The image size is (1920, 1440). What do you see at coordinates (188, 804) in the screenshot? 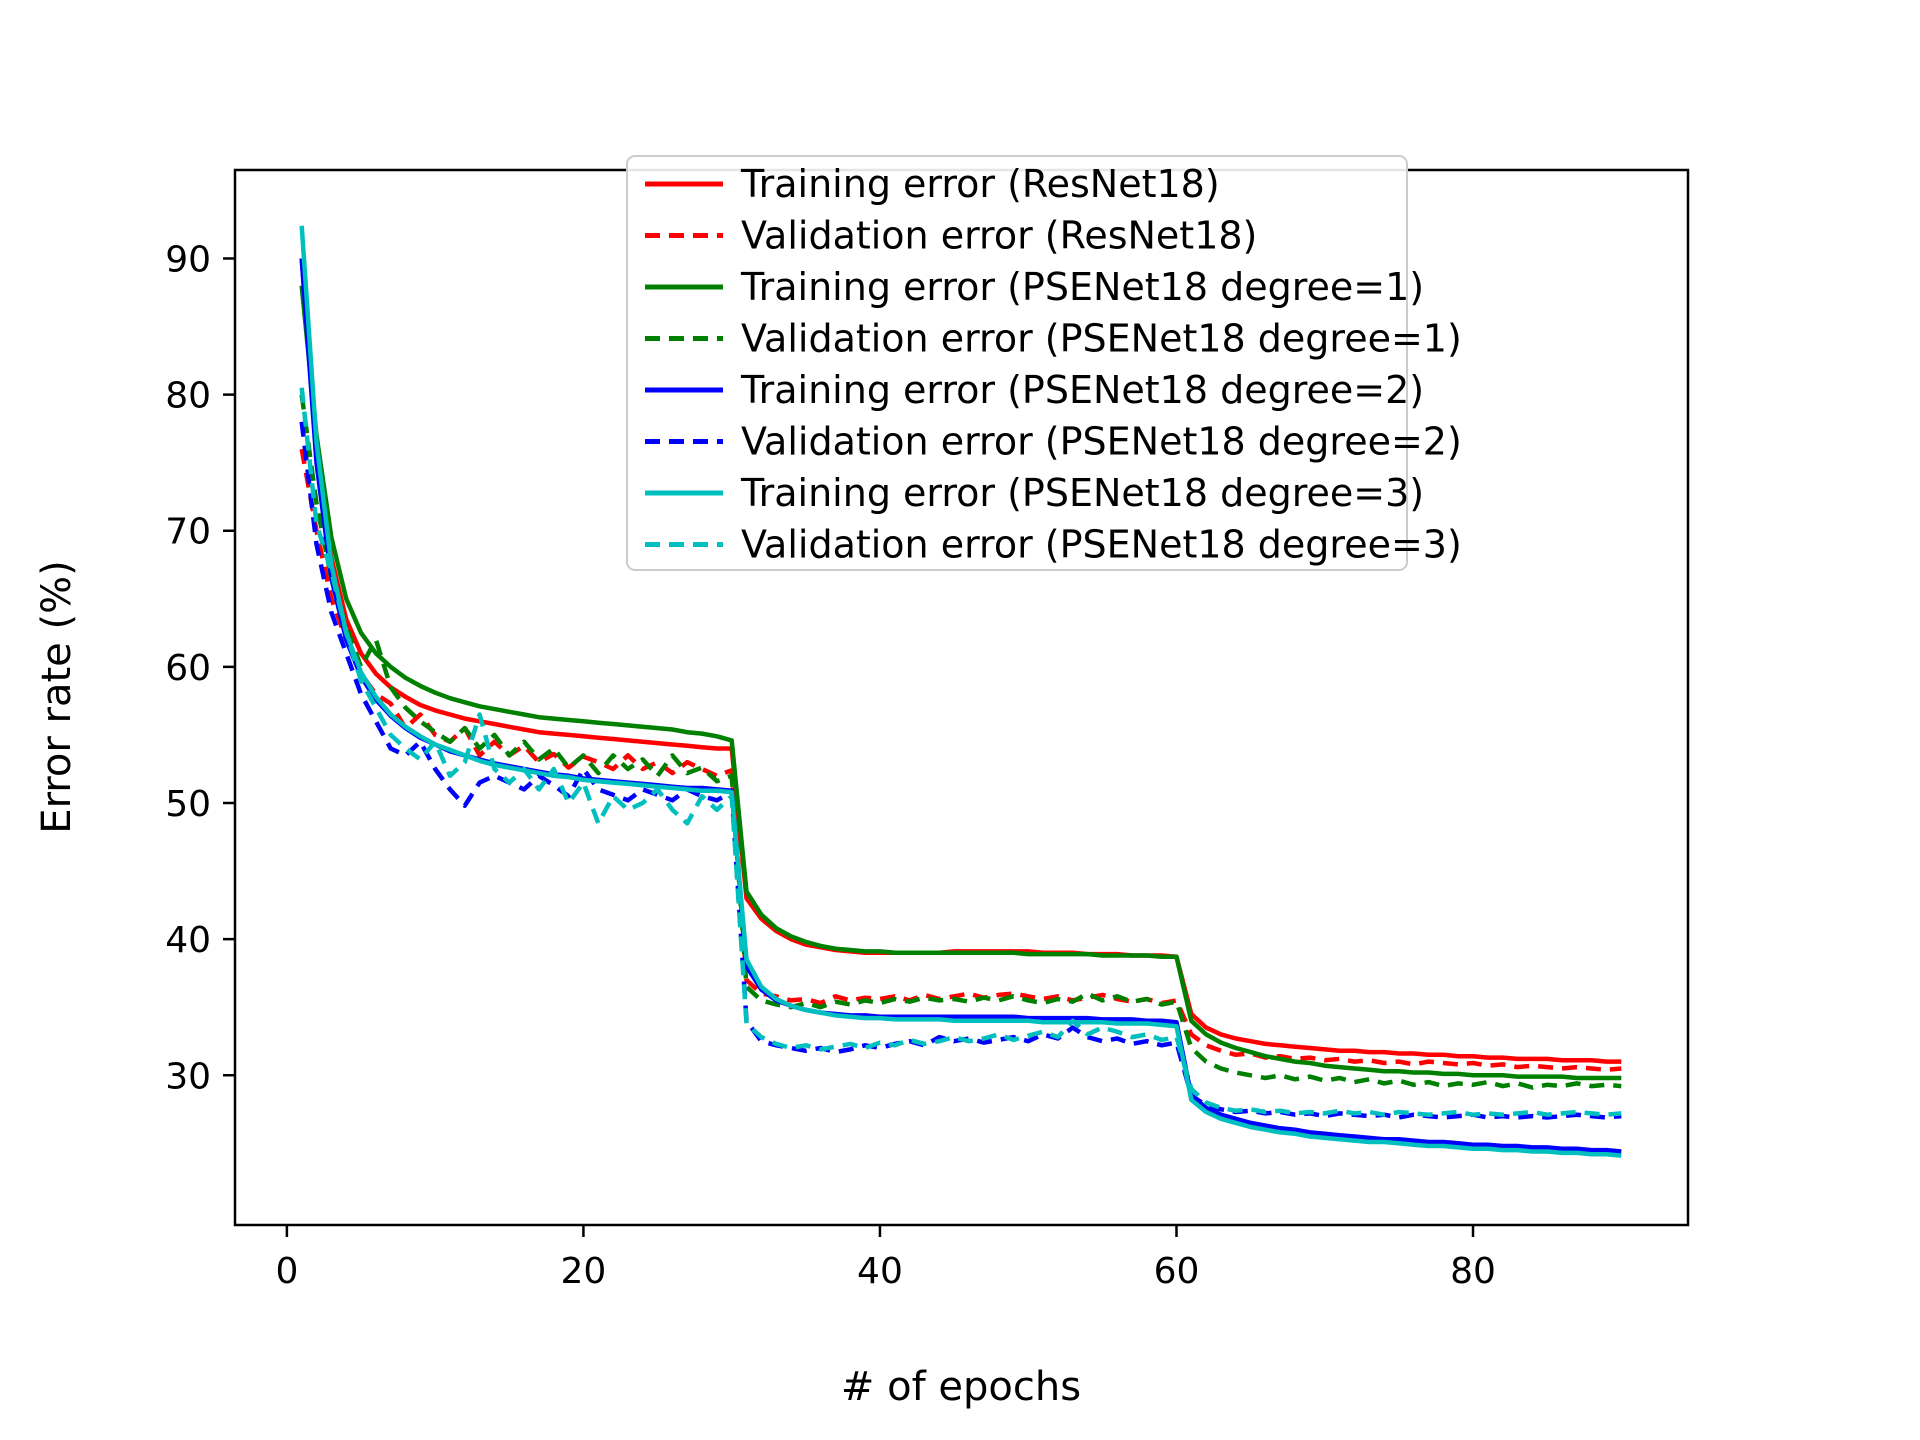
I see `y-tick-label: 50` at bounding box center [188, 804].